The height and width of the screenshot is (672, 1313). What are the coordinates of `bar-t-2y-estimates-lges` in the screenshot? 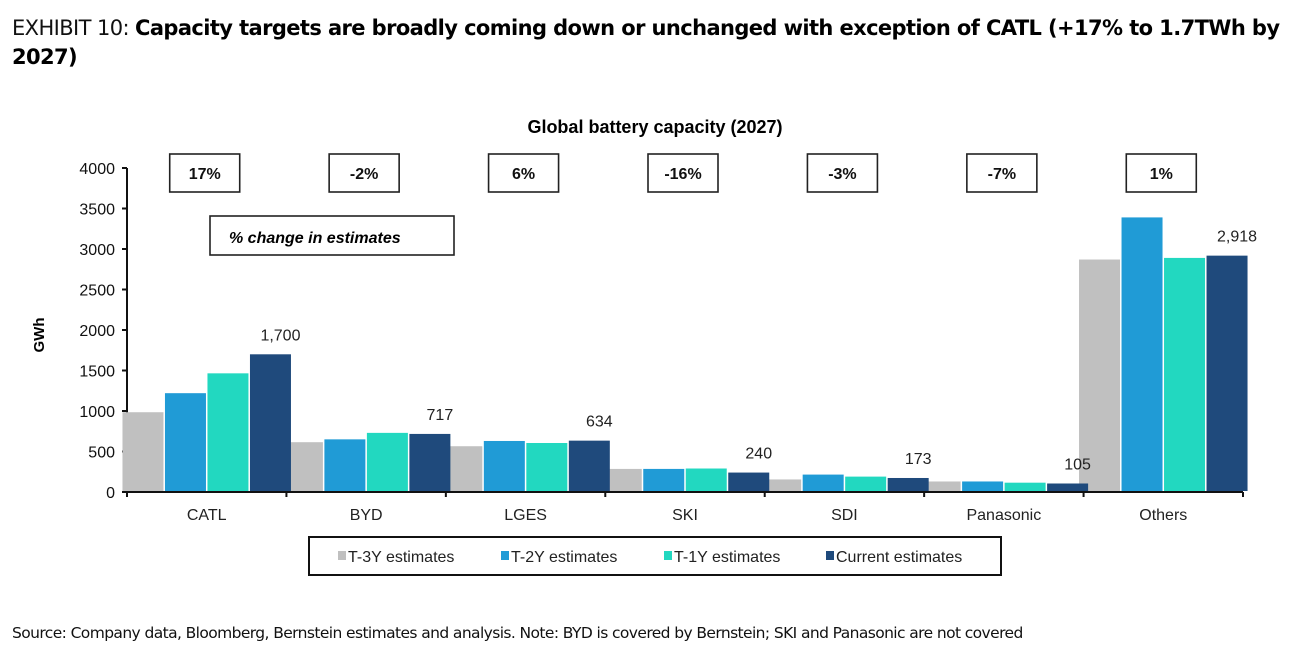 It's located at (504, 465).